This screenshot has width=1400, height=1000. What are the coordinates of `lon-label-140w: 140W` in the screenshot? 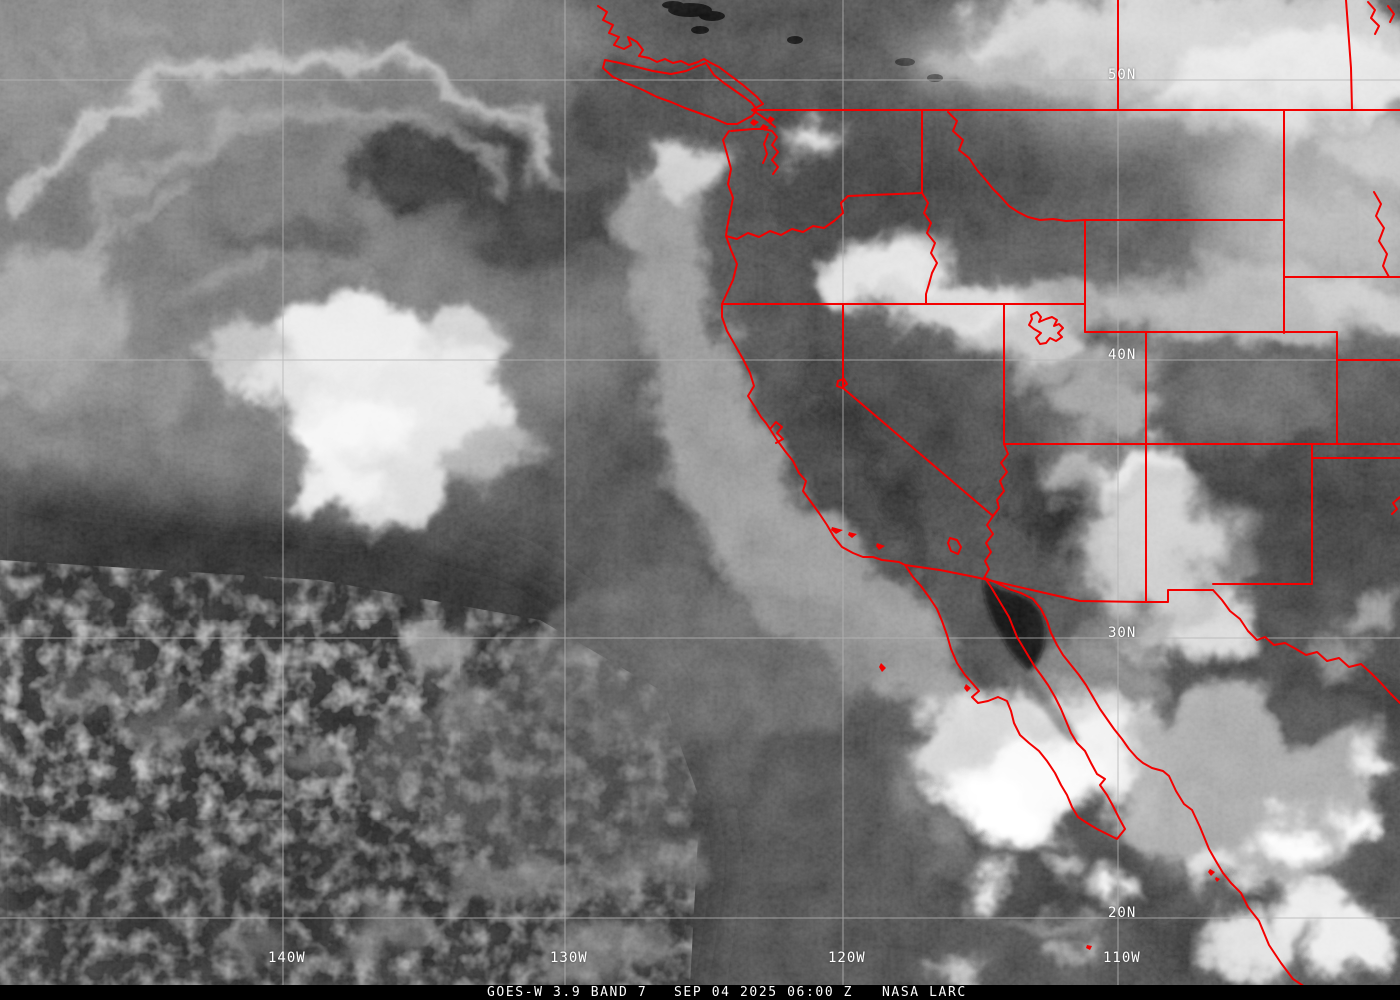 It's located at (287, 958).